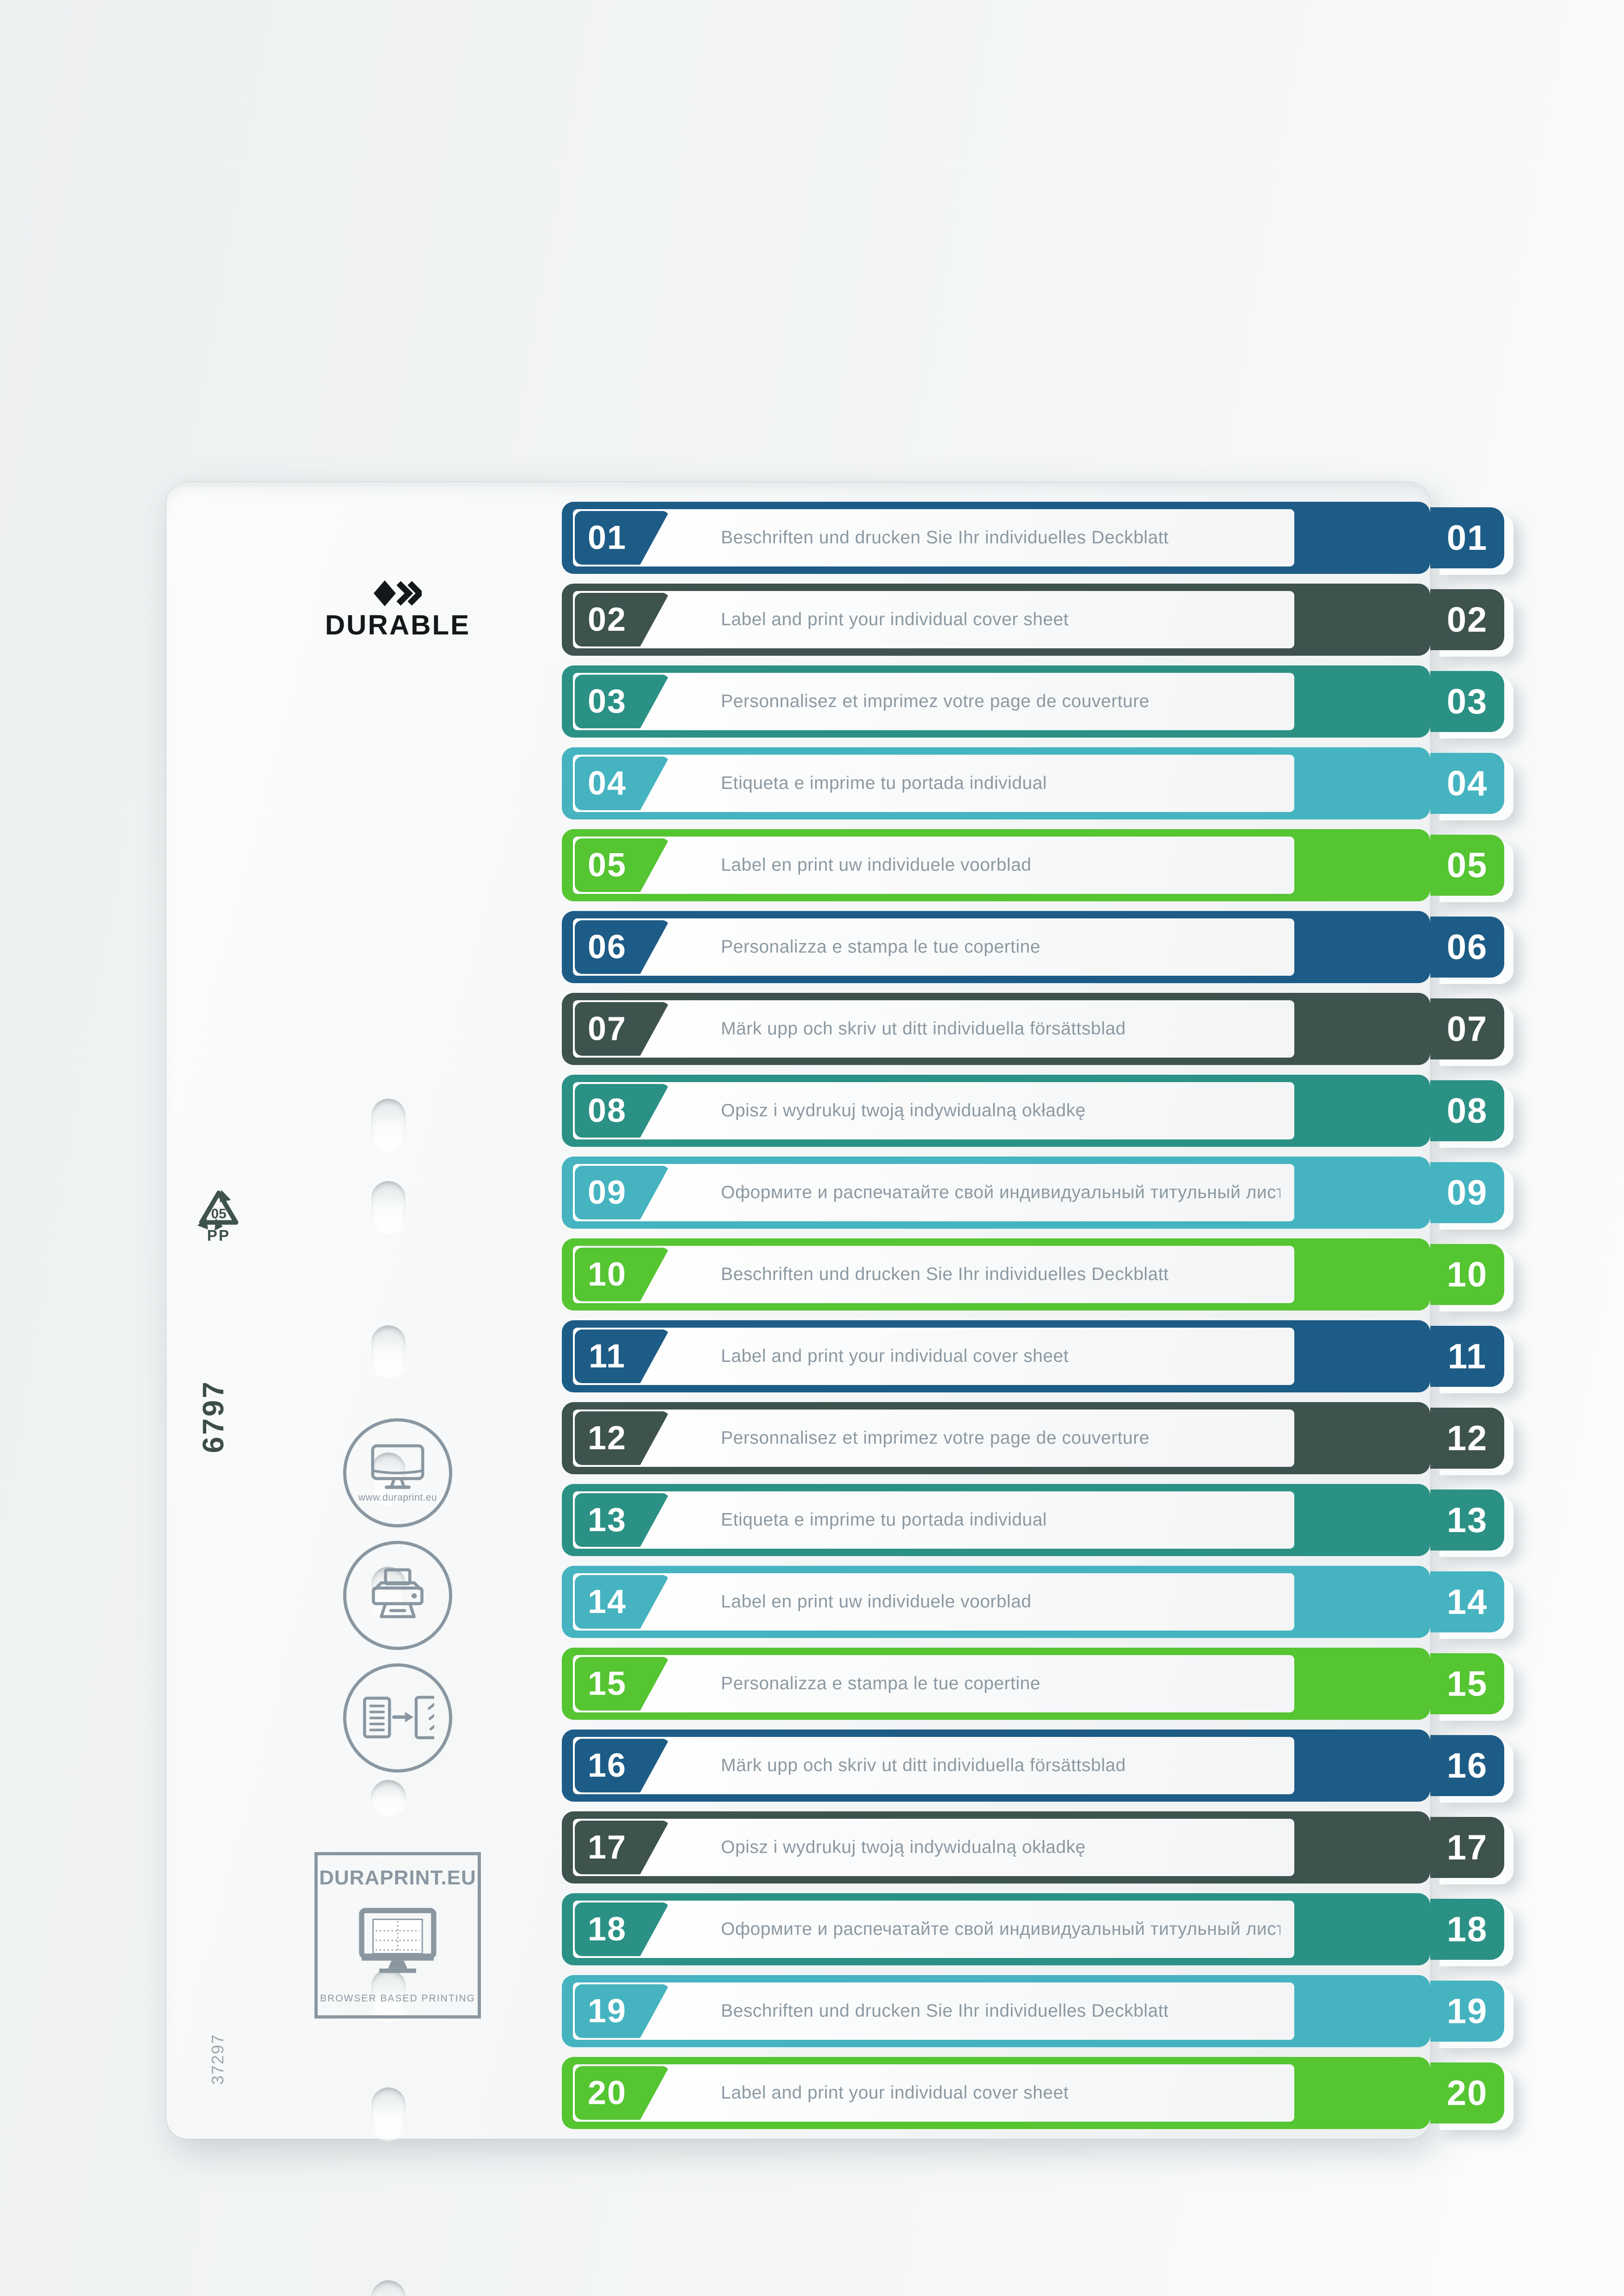 The image size is (1624, 2296). Describe the element at coordinates (607, 1684) in the screenshot. I see `row-number-badge-label: 15` at that location.